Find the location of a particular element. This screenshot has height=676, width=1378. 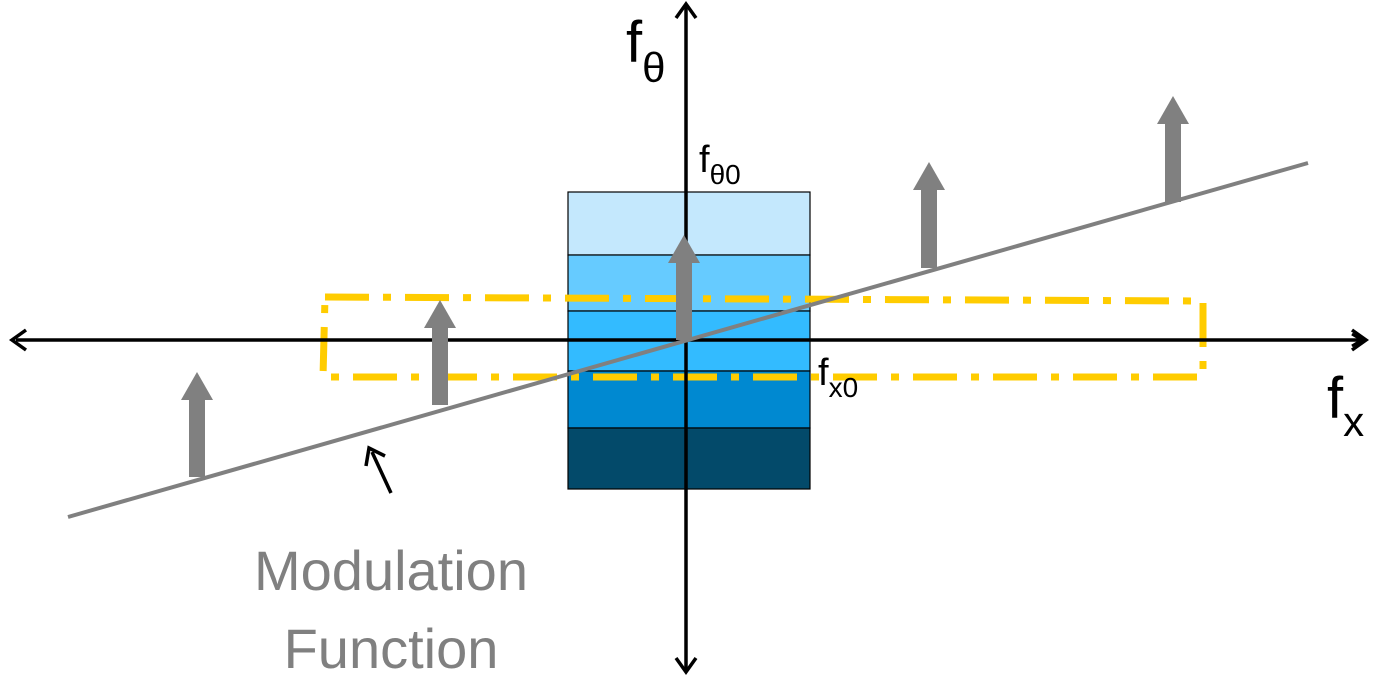

fx-axis-label: fx is located at coordinates (1345, 405).